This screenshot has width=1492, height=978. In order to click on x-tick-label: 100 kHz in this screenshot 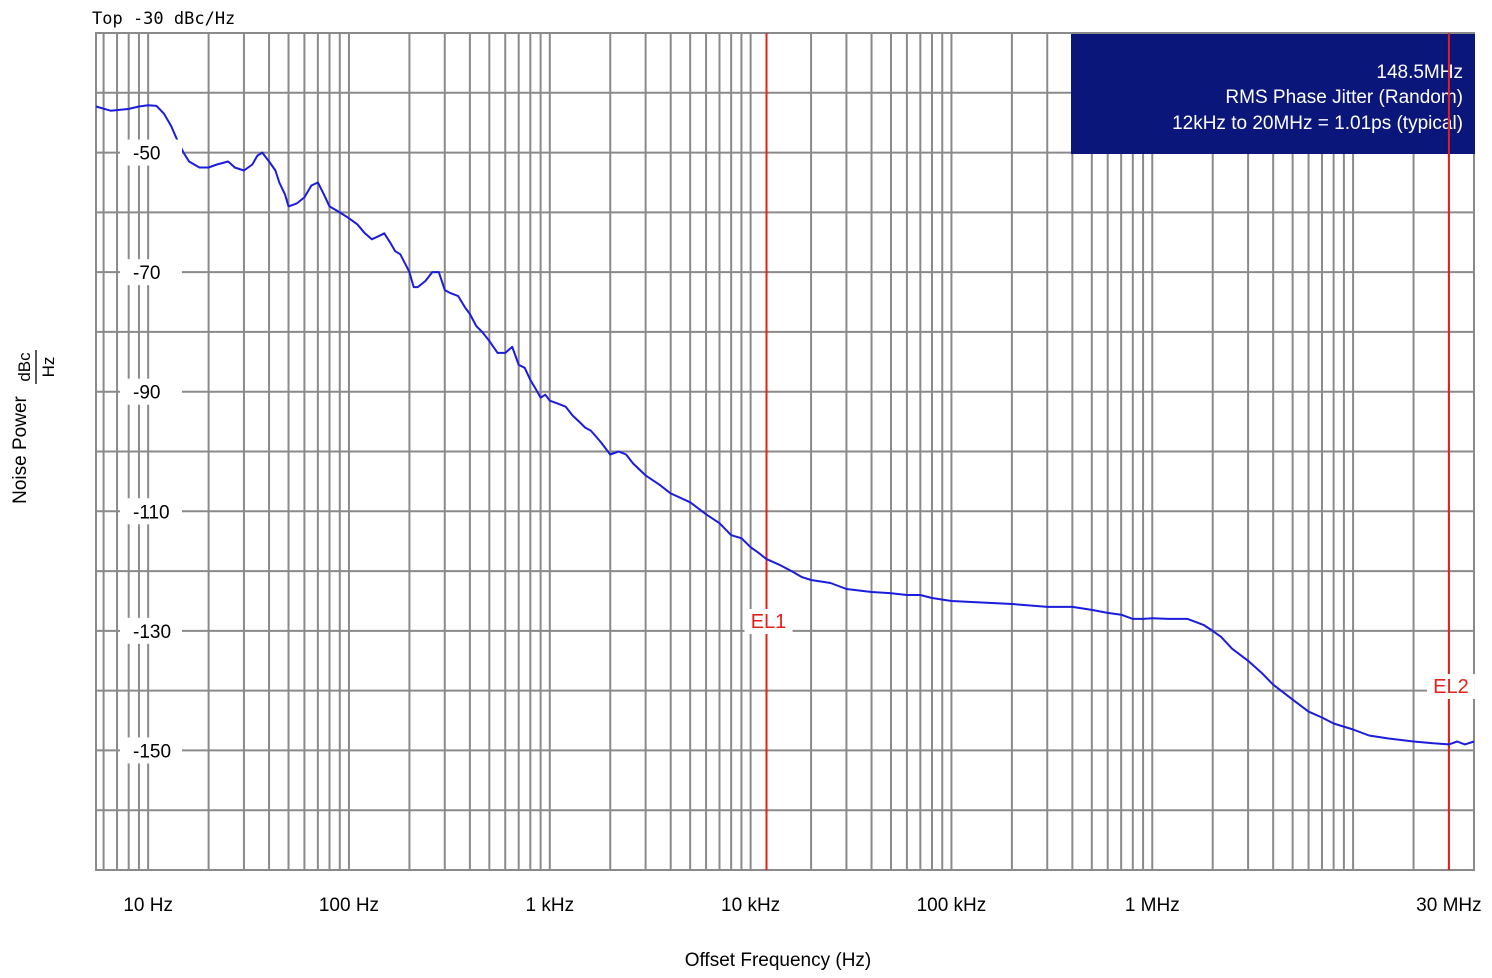, I will do `click(952, 905)`.